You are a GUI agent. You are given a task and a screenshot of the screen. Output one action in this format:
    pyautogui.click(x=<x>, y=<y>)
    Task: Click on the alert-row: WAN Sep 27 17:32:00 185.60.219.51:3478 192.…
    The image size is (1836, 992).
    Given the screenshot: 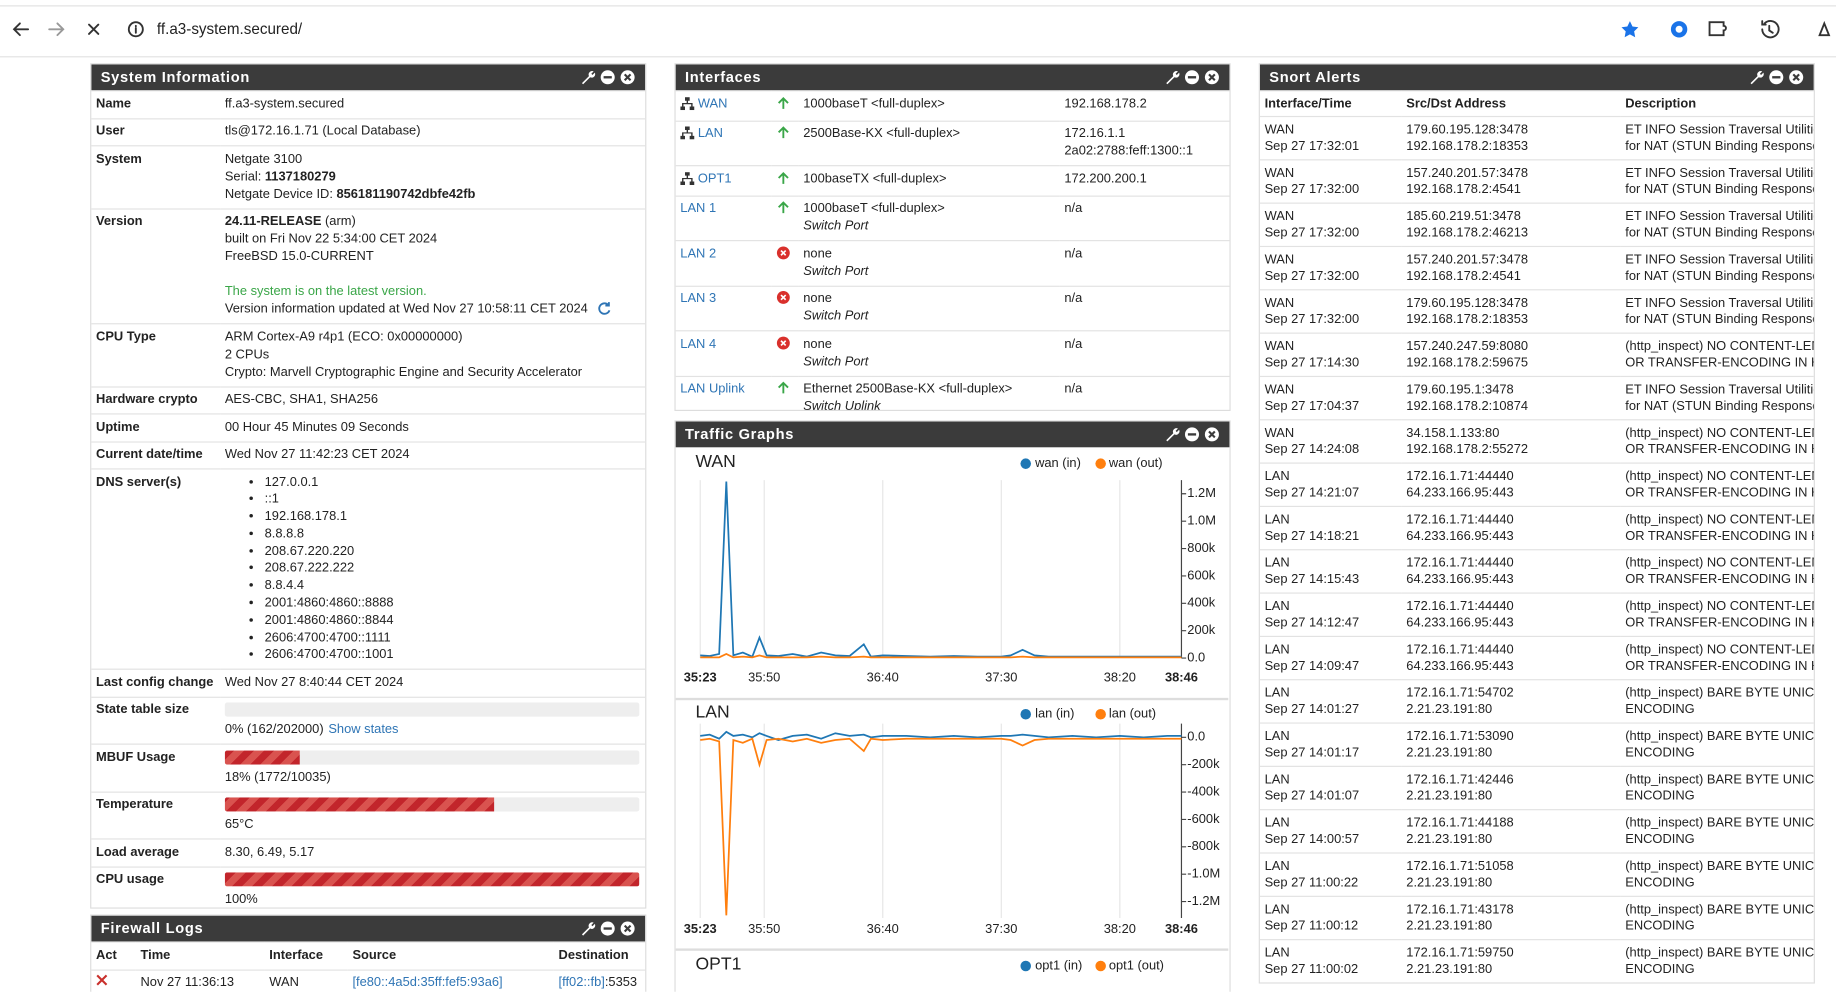 What is the action you would take?
    pyautogui.click(x=1536, y=224)
    